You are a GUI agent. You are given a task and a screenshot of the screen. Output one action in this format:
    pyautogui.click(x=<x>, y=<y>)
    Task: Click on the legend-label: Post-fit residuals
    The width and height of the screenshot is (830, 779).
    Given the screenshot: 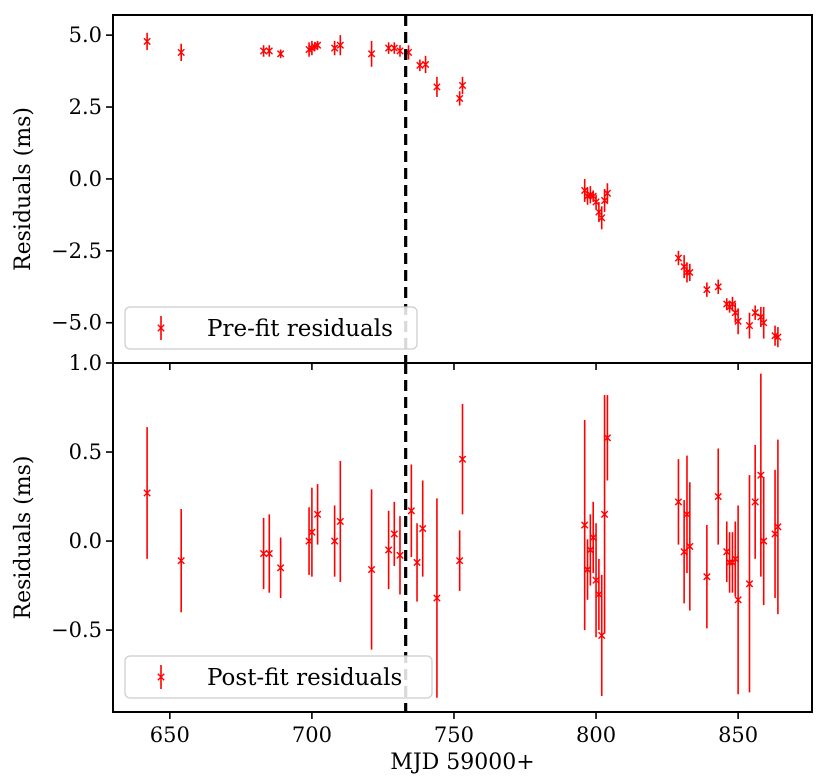 What is the action you would take?
    pyautogui.click(x=304, y=678)
    